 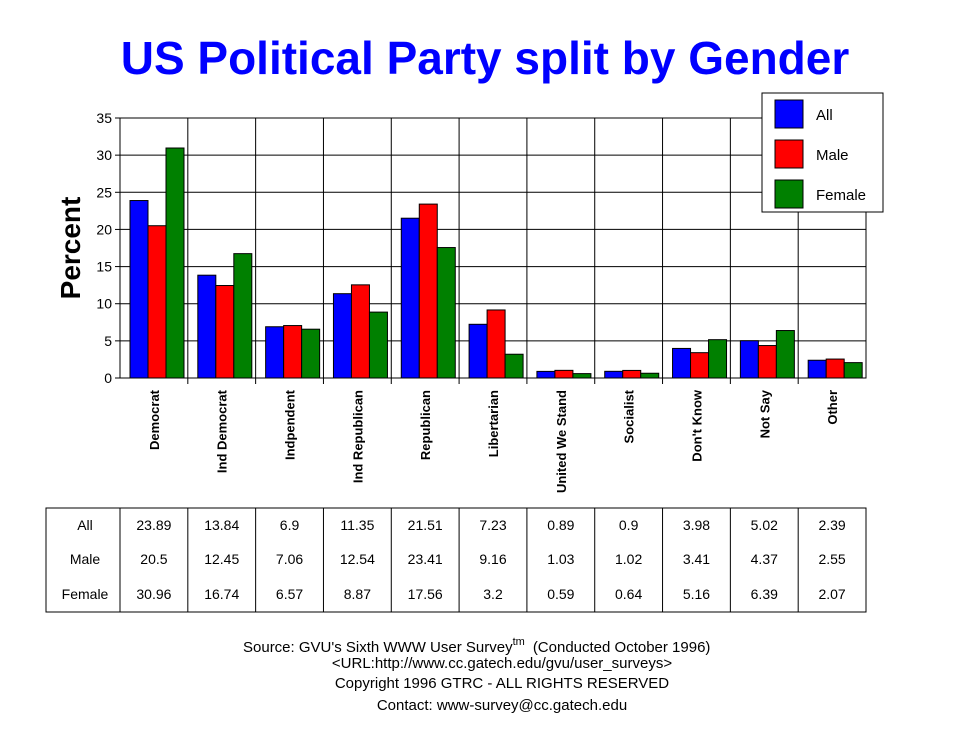 I want to click on table-cell: 2.55, so click(x=831, y=559).